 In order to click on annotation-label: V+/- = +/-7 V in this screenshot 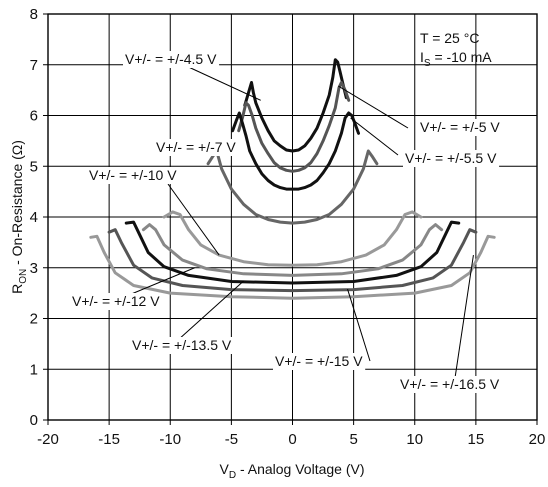, I will do `click(196, 147)`.